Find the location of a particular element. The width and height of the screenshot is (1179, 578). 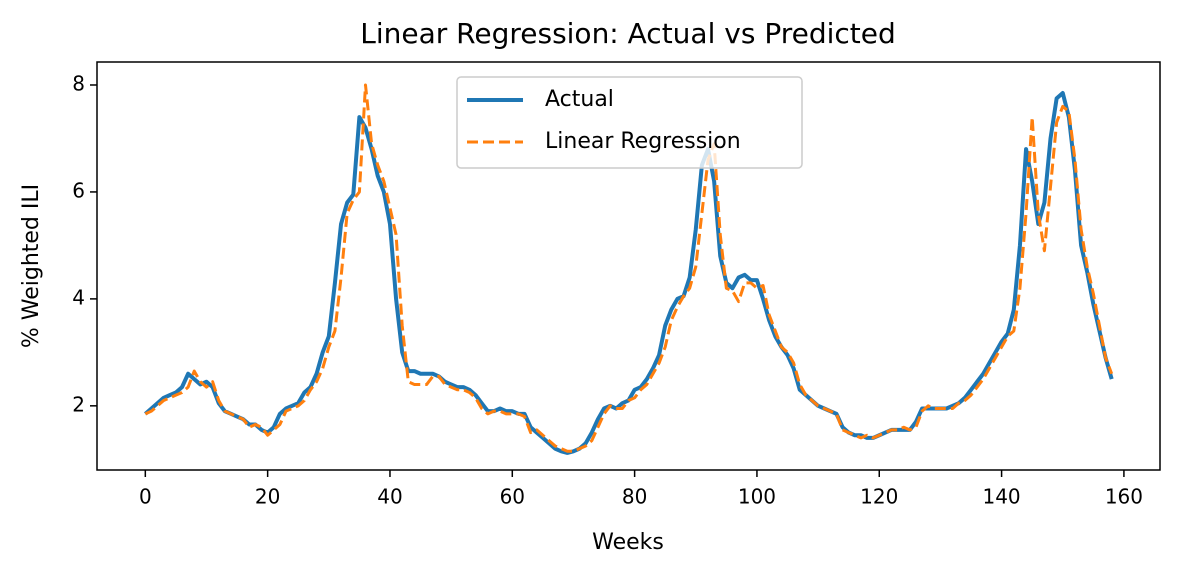

x-tick-label: 120 is located at coordinates (879, 497).